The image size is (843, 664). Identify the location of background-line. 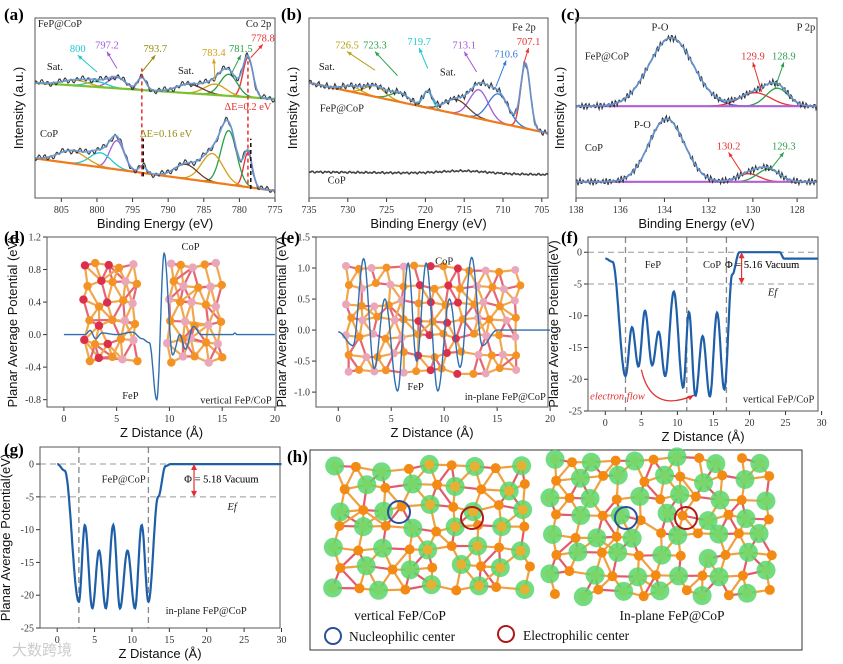
(428, 108).